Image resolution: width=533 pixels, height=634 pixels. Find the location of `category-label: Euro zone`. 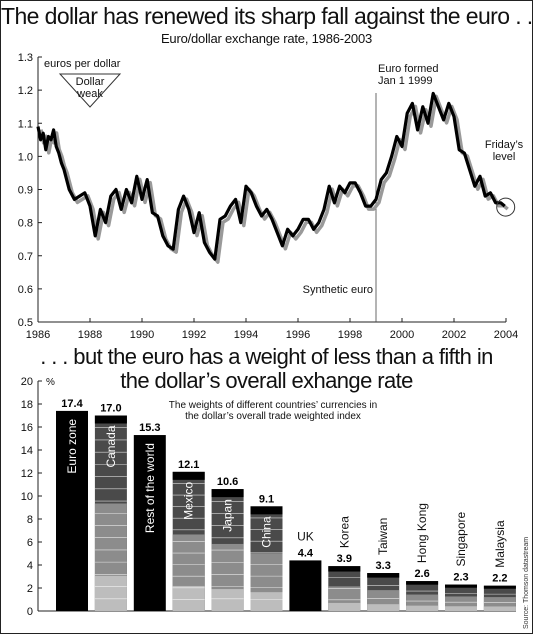

category-label: Euro zone is located at coordinates (72, 446).